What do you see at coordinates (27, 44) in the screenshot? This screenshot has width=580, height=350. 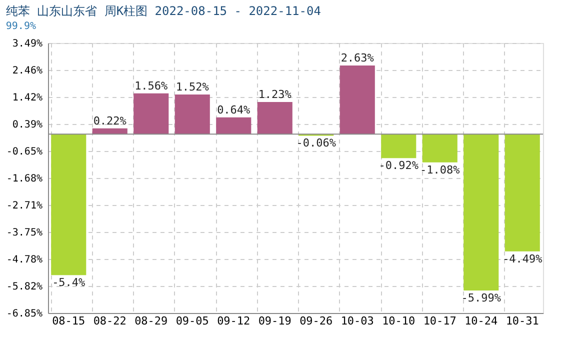 I see `y-tick-label: 3.49%` at bounding box center [27, 44].